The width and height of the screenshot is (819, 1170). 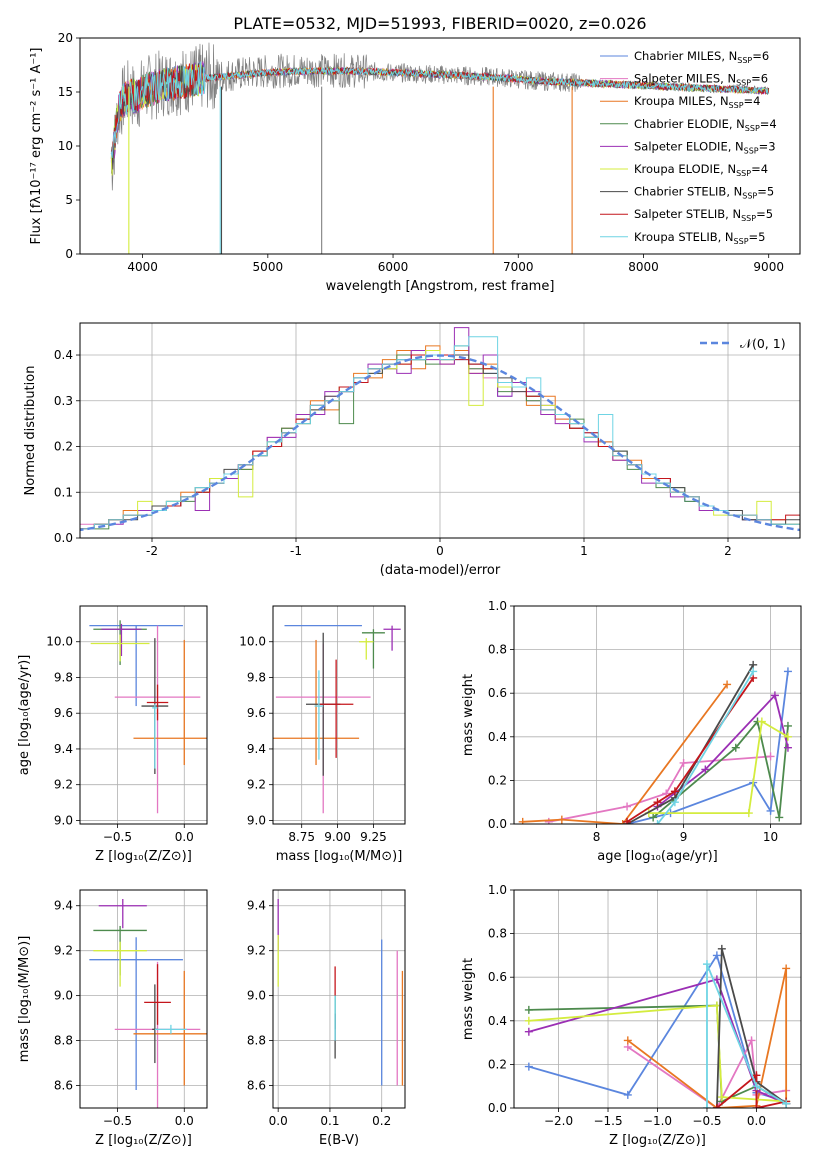 I want to click on x-tick-label: 8.75, so click(x=301, y=837).